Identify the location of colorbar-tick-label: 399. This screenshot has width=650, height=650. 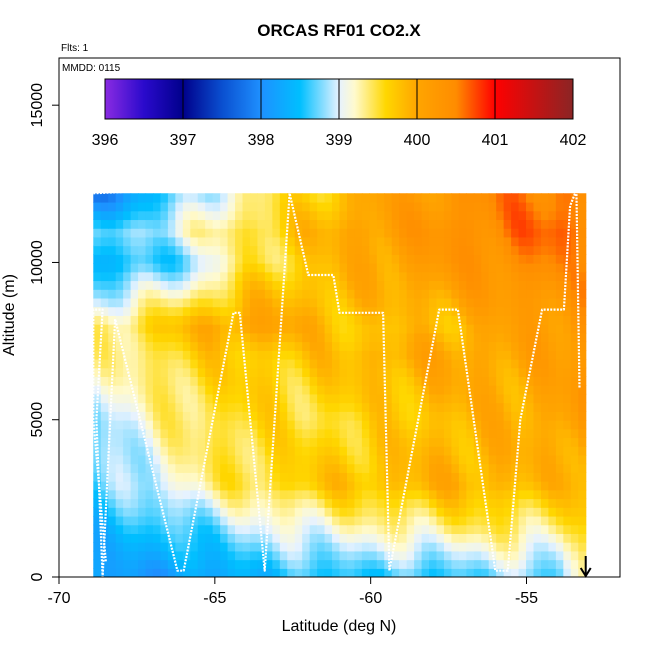
(339, 140).